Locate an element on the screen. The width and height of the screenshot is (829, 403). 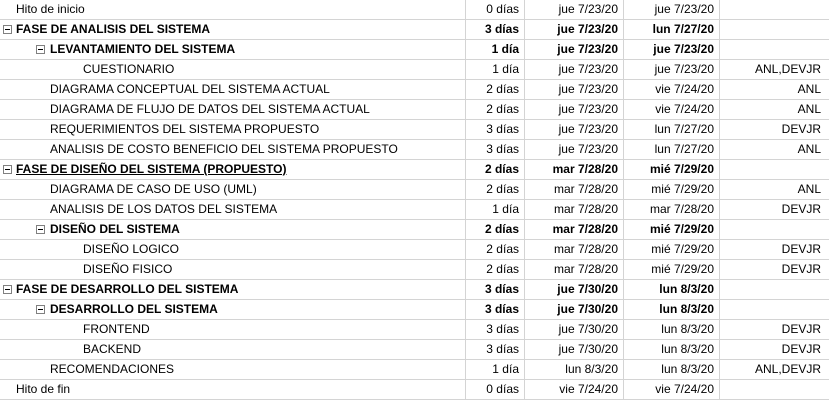
task-start-date: lun 8/3/20 is located at coordinates (574, 369).